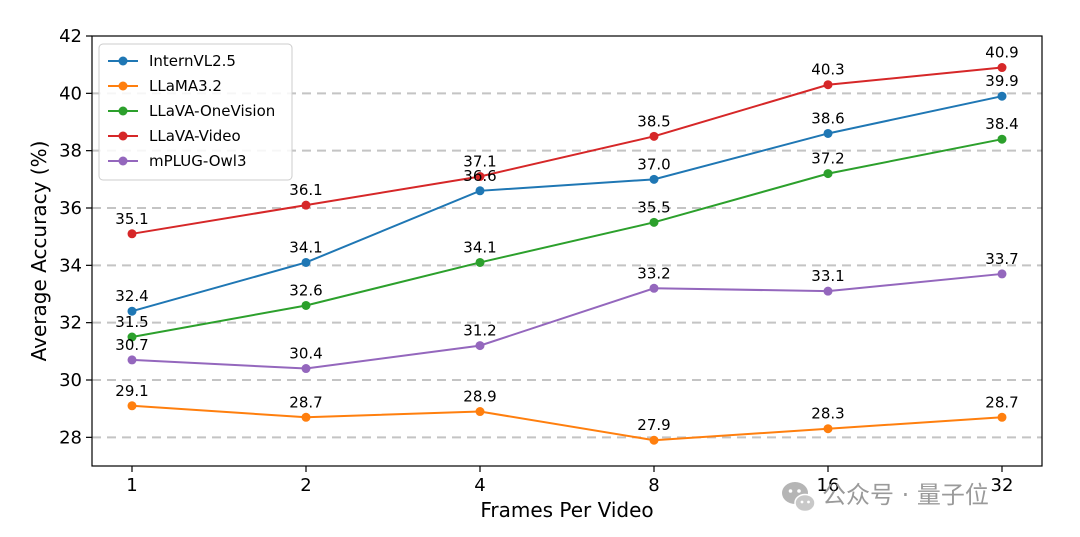 Image resolution: width=1080 pixels, height=537 pixels. I want to click on data-label: 40.9, so click(1001, 53).